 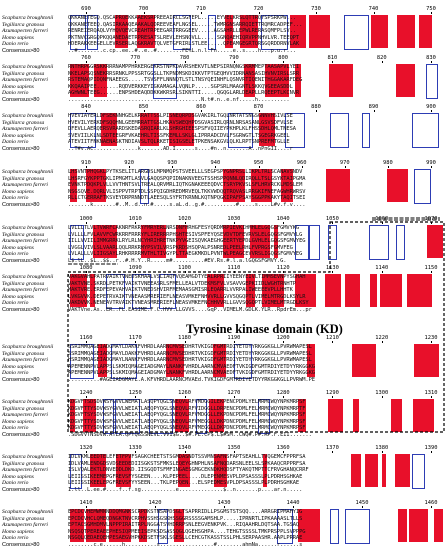 What do you see at coordinates (258, 9) in the screenshot?
I see `position-label: 720` at bounding box center [258, 9].